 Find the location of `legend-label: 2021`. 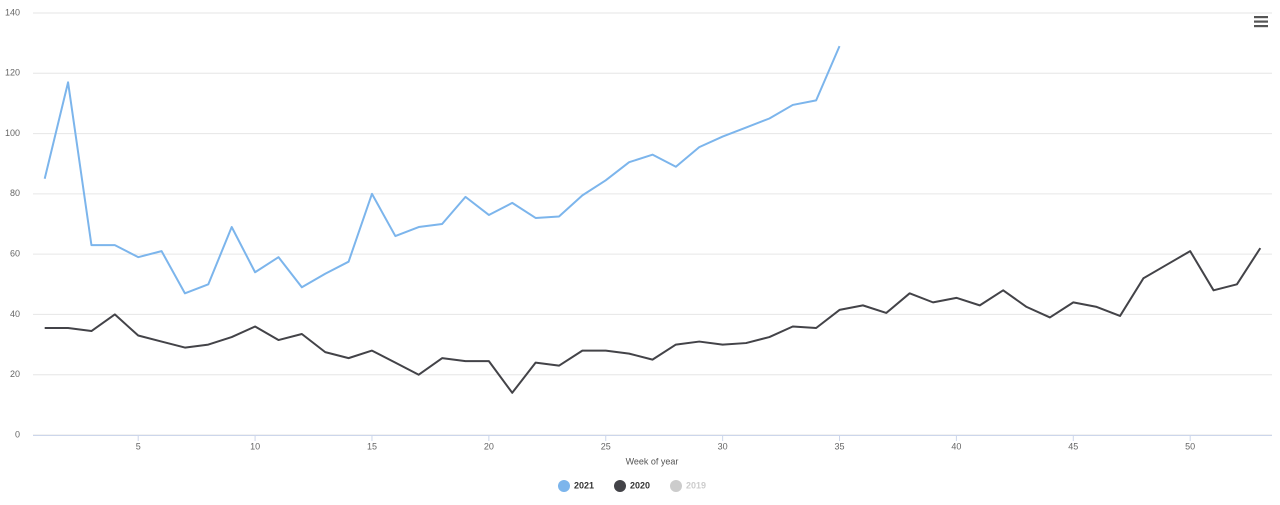

legend-label: 2021 is located at coordinates (584, 485).